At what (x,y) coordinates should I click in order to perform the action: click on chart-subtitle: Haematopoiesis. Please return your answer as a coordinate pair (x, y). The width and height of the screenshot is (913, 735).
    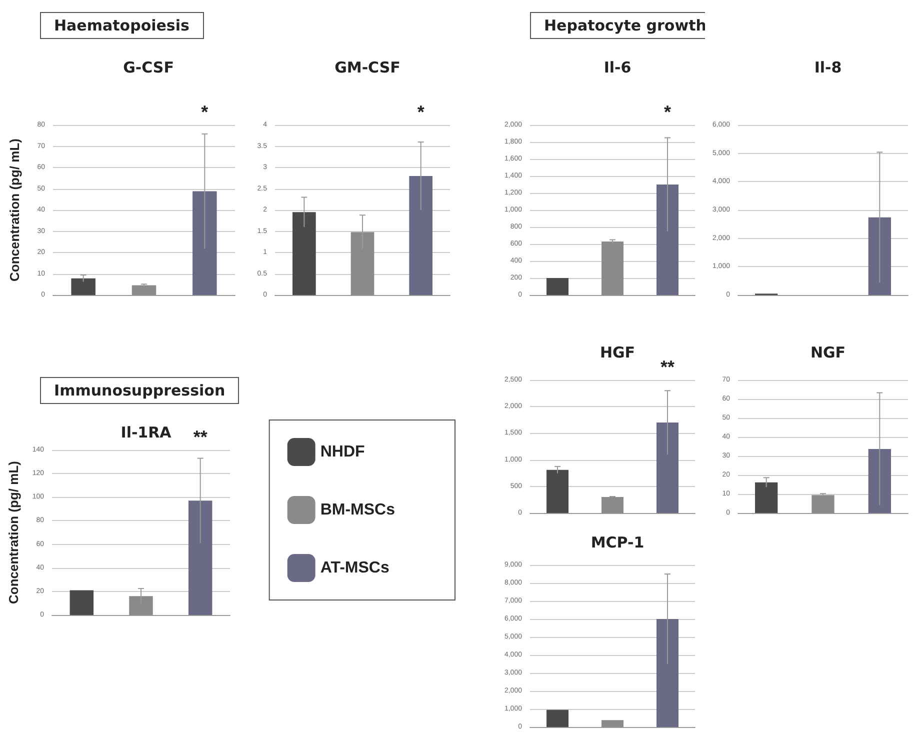
    Looking at the image, I should click on (122, 25).